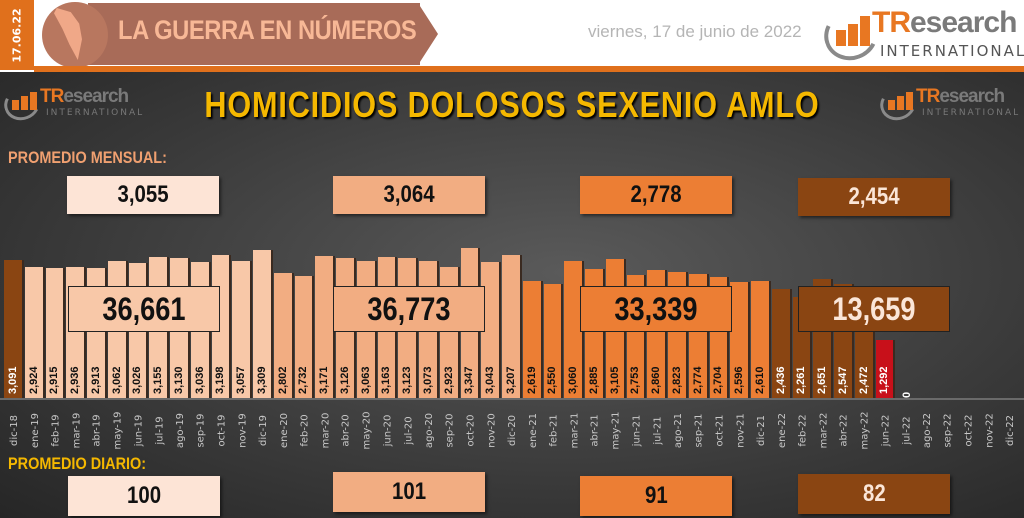 This screenshot has height=518, width=1024. What do you see at coordinates (97, 430) in the screenshot?
I see `x-axis-tick-label: abr-19` at bounding box center [97, 430].